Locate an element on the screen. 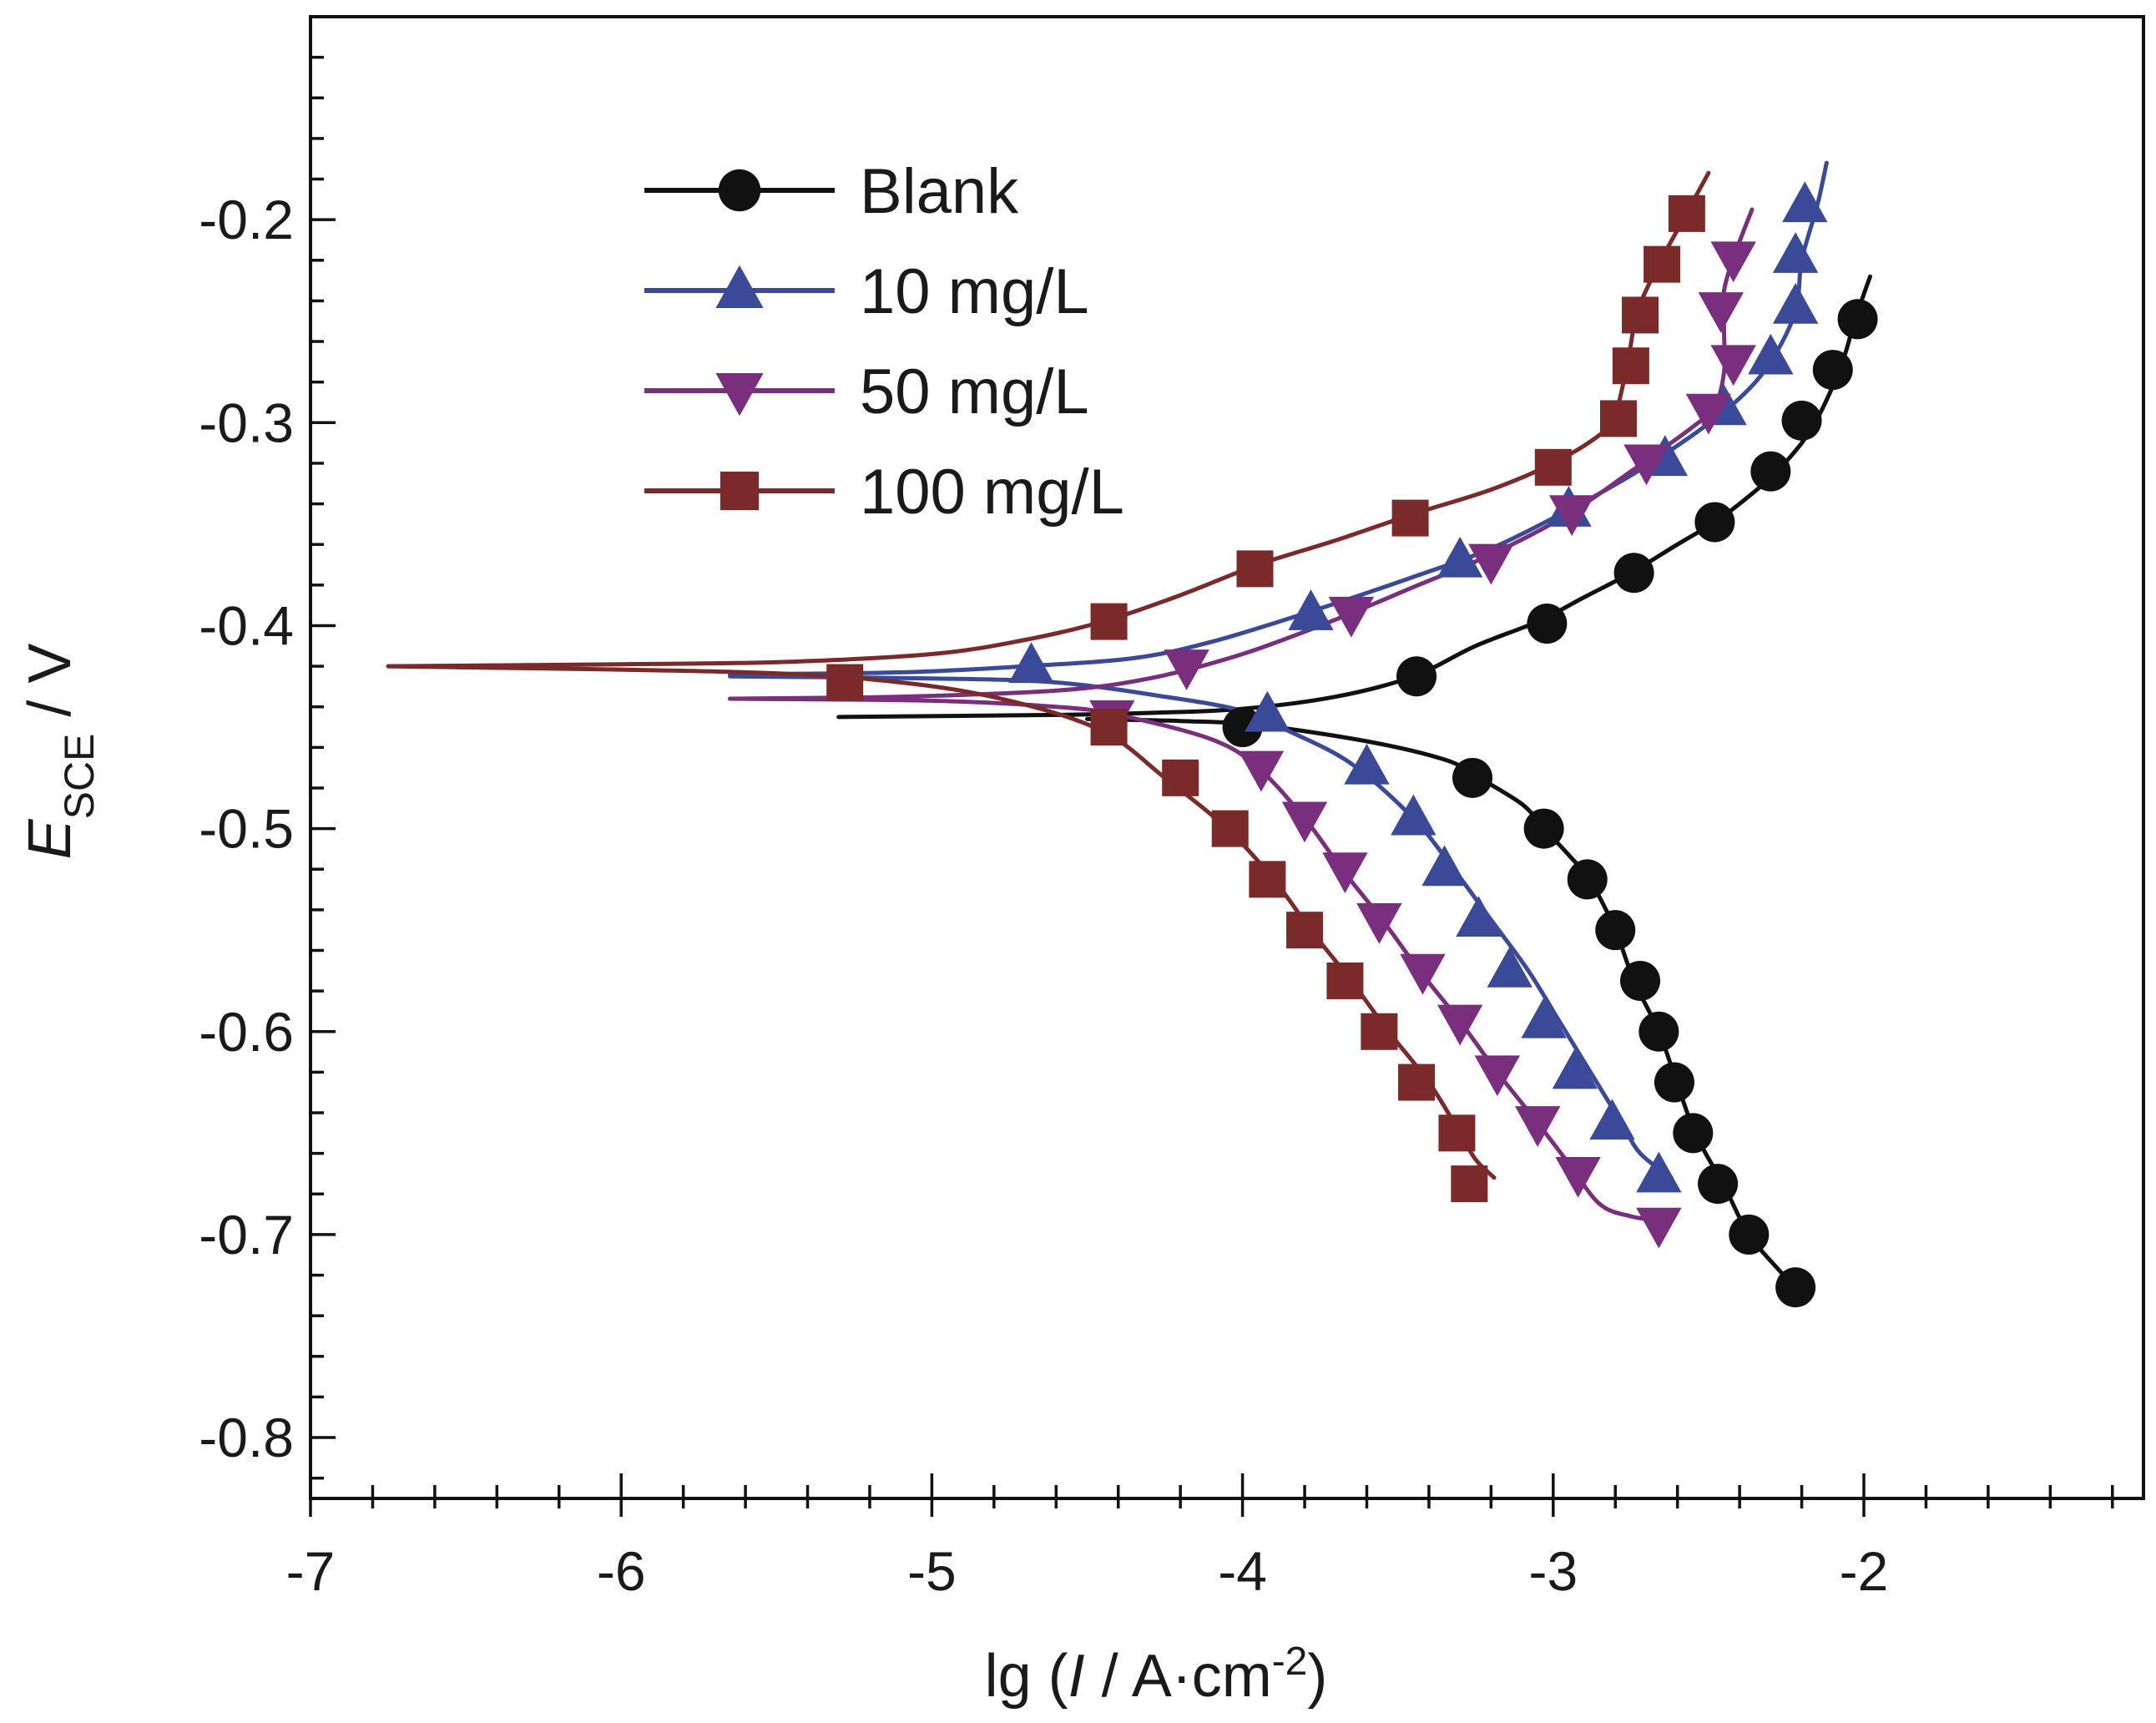 Image resolution: width=2156 pixels, height=1723 pixels. legend-marker-10-mg-l is located at coordinates (739, 286).